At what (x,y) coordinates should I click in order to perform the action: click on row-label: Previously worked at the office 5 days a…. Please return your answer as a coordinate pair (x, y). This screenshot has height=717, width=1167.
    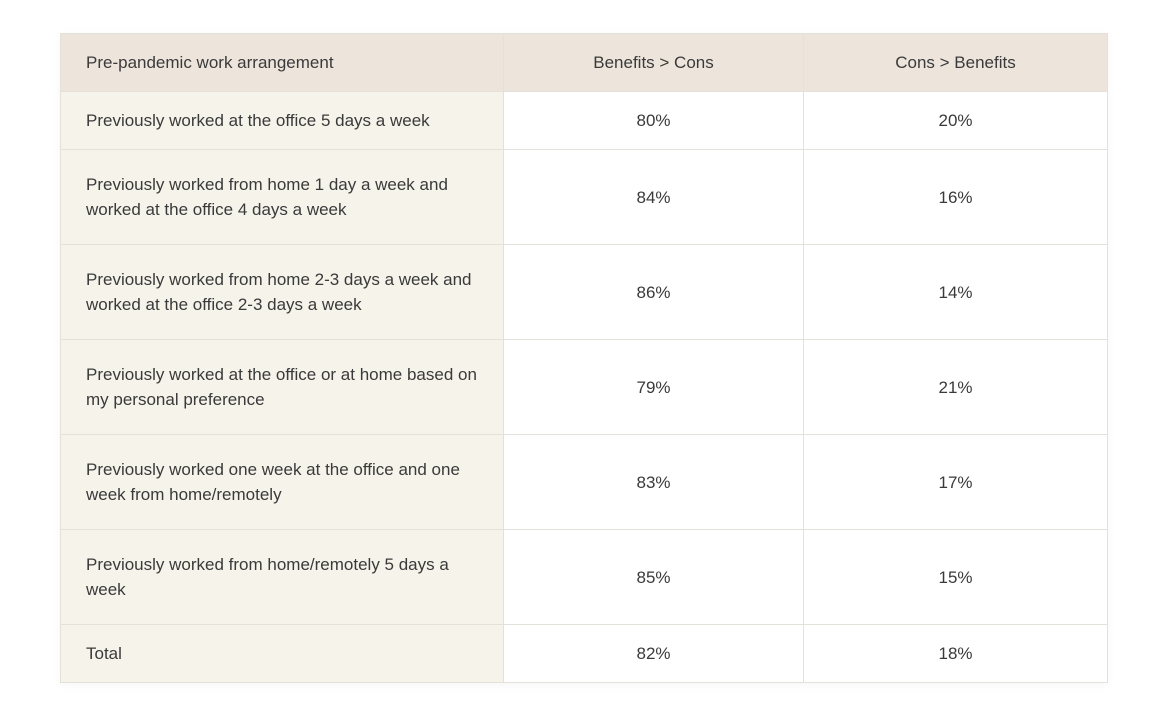
    Looking at the image, I should click on (282, 120).